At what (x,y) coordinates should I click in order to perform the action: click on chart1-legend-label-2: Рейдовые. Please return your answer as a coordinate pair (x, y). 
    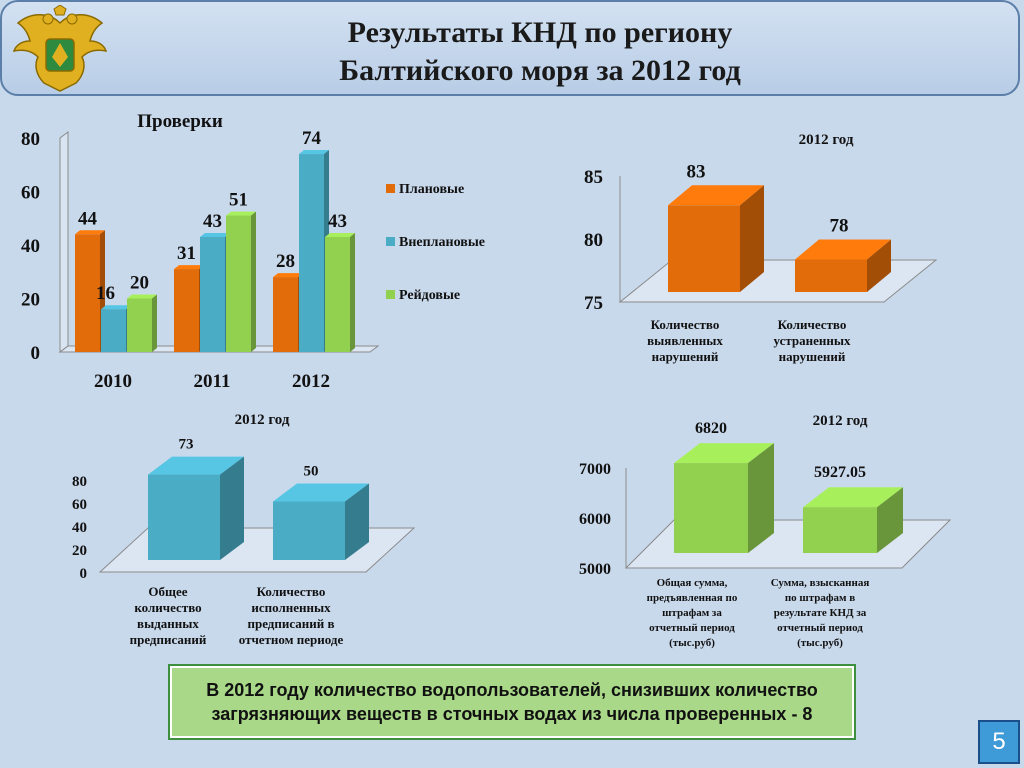
    Looking at the image, I should click on (429, 295).